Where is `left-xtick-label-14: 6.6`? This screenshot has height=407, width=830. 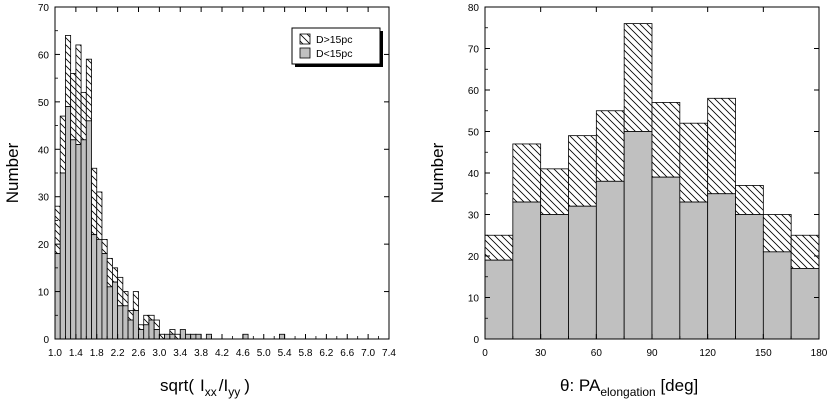 left-xtick-label-14: 6.6 is located at coordinates (347, 353).